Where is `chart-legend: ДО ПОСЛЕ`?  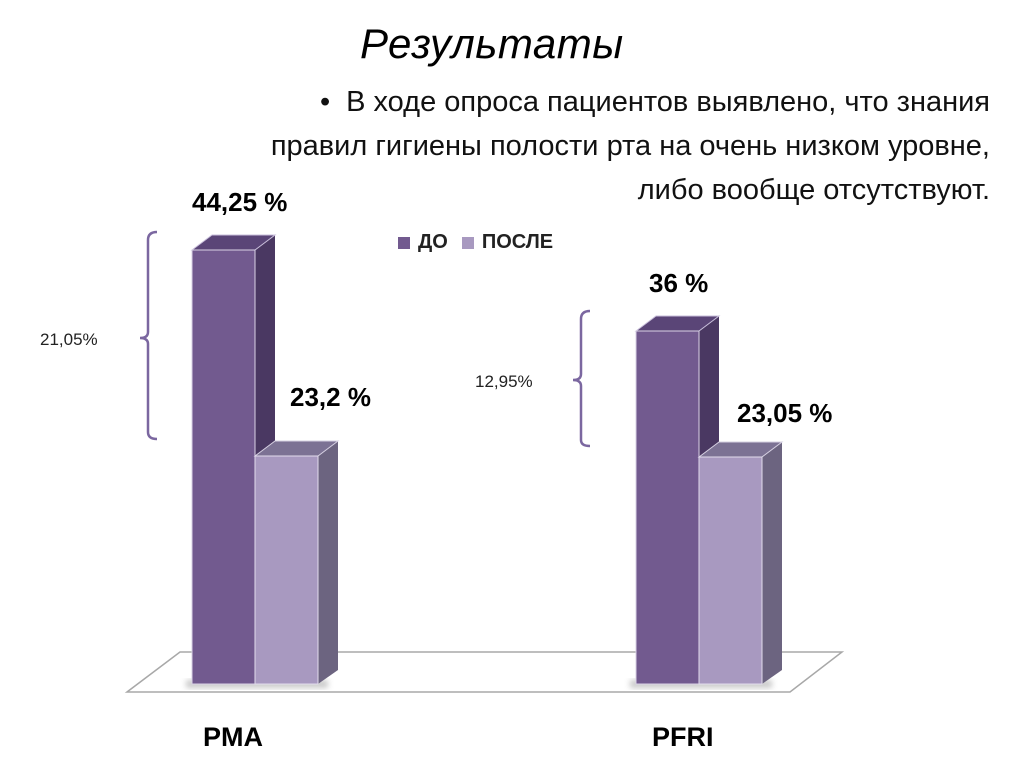
chart-legend: ДО ПОСЛЕ is located at coordinates (482, 242).